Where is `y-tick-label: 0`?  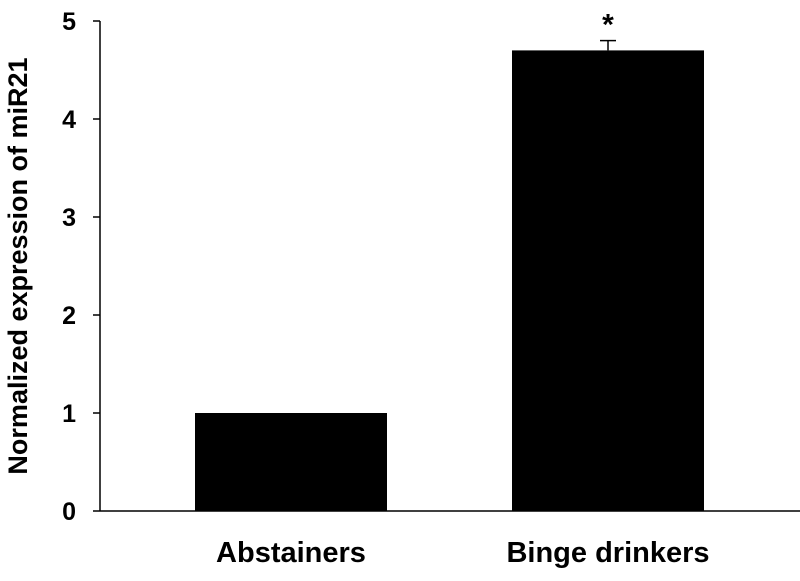
y-tick-label: 0 is located at coordinates (69, 512).